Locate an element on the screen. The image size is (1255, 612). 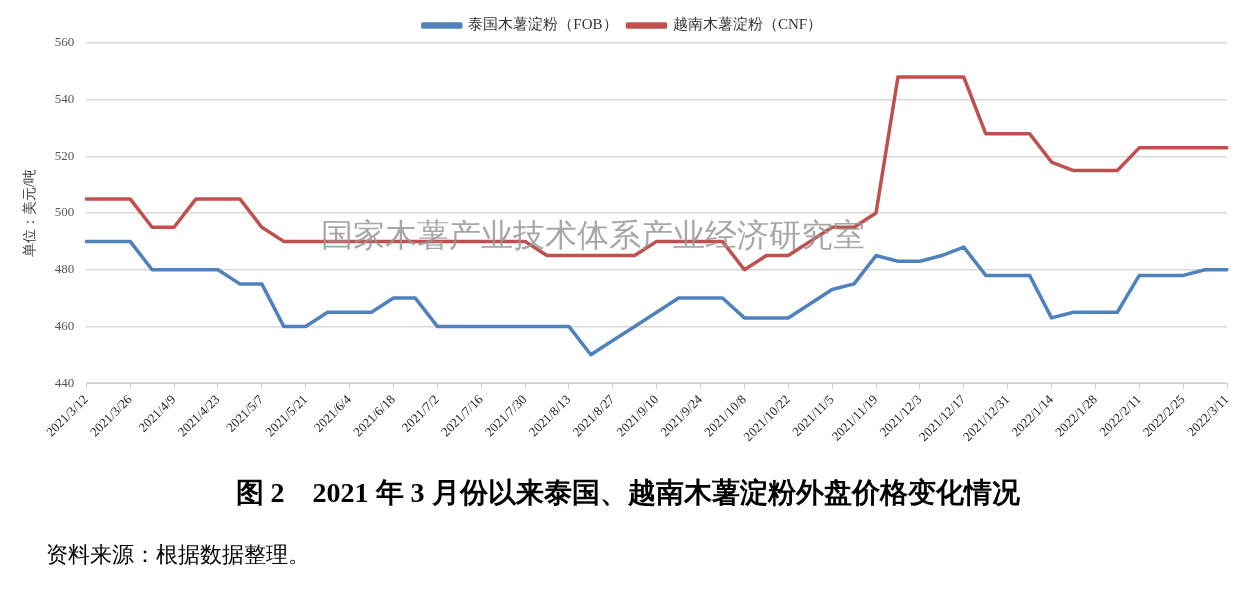
y-tick-label: 500 is located at coordinates (64, 212).